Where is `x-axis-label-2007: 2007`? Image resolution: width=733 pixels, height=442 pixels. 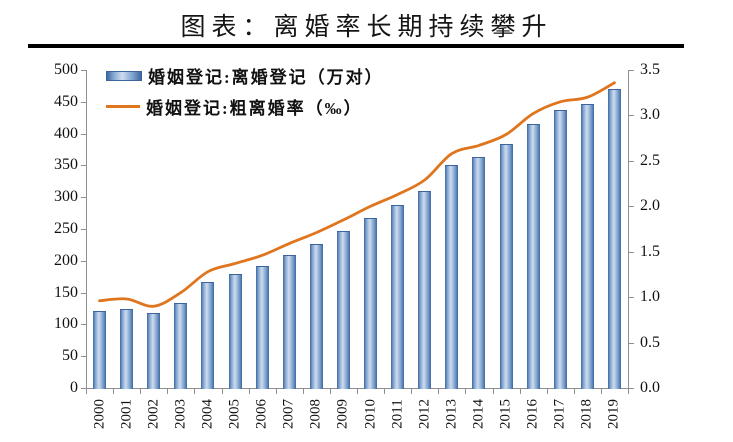
x-axis-label-2007: 2007 is located at coordinates (288, 414).